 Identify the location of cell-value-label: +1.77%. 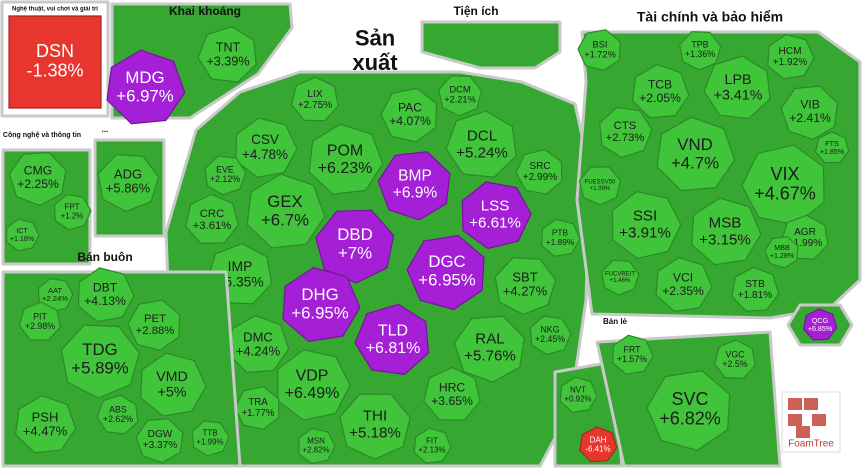
(257, 413).